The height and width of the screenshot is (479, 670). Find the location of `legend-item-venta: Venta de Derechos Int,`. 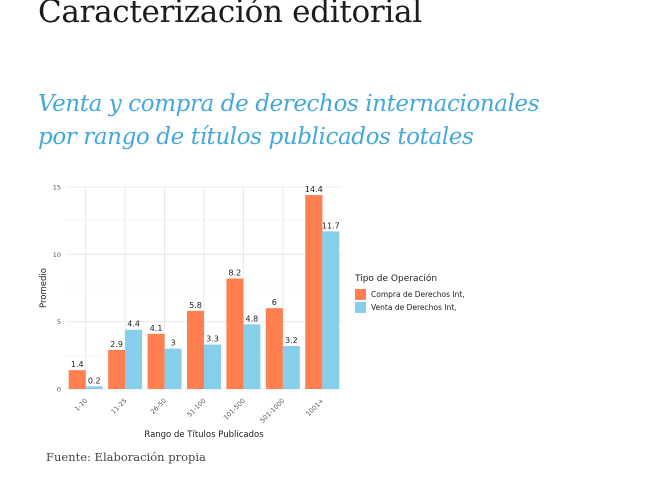

legend-item-venta: Venta de Derechos Int, is located at coordinates (410, 307).